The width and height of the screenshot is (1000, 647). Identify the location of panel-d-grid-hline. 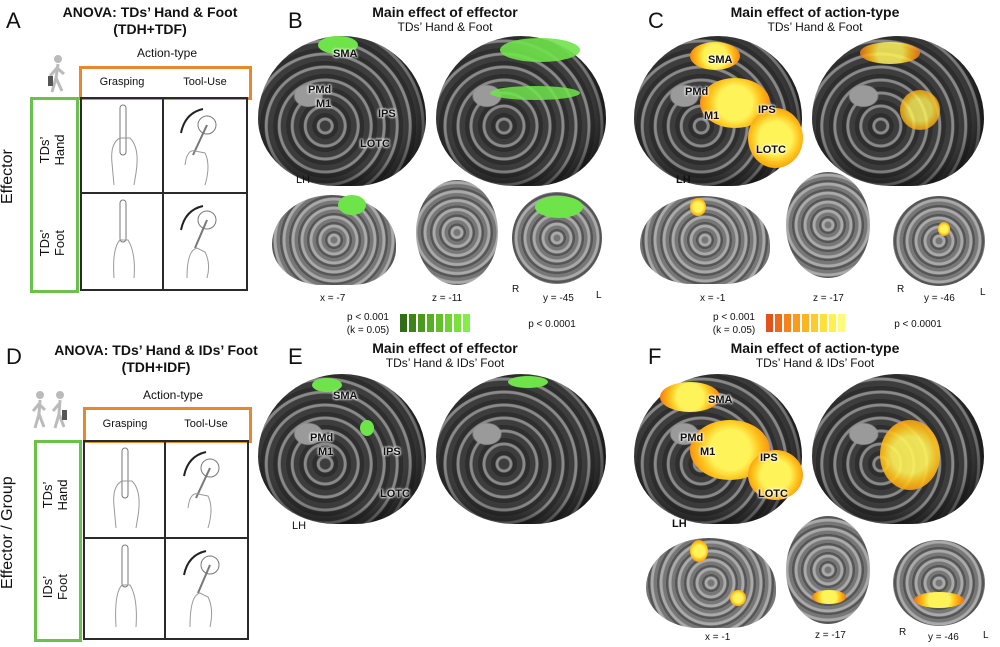
(165, 538).